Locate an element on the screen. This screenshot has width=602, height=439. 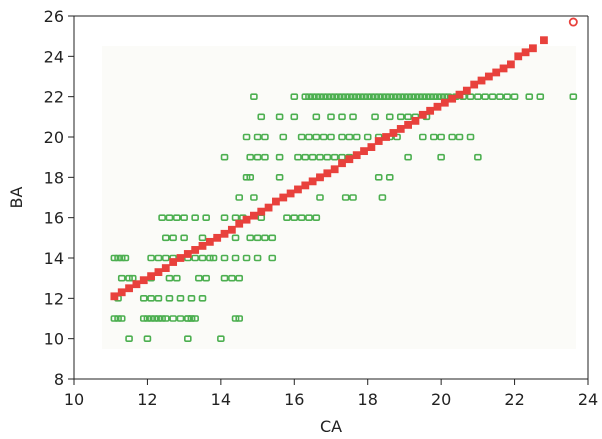
x-tick-label: 18 is located at coordinates (368, 399).